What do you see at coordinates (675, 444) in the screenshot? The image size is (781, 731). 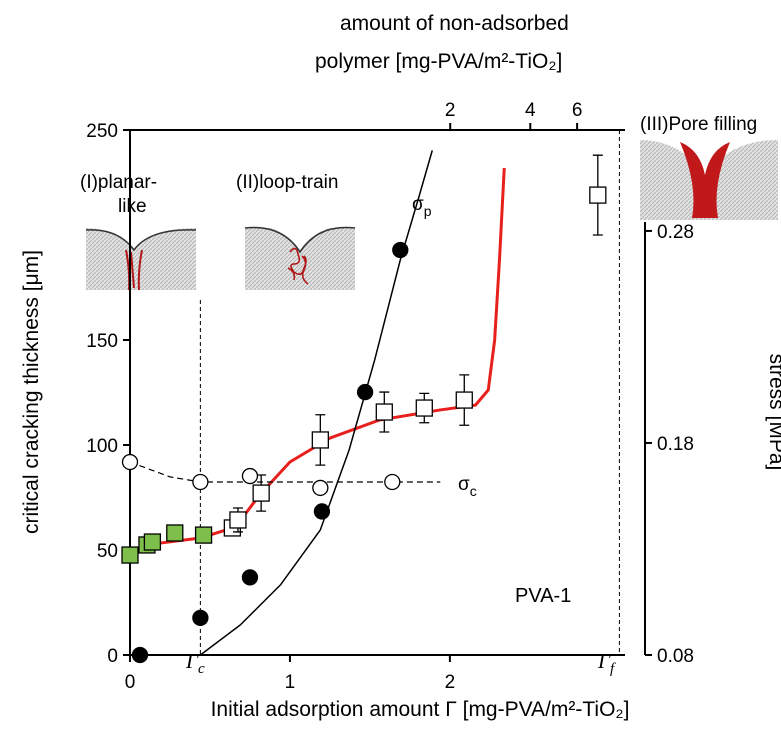 I see `y2-tick-label: 0.18` at bounding box center [675, 444].